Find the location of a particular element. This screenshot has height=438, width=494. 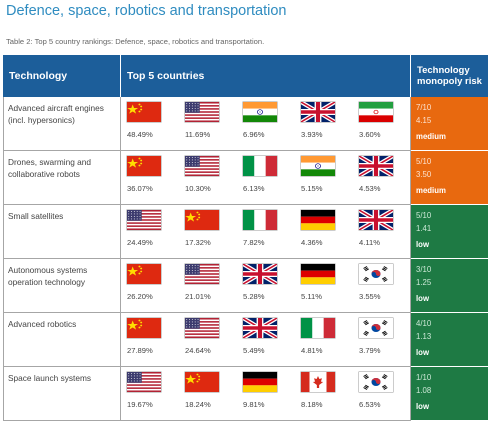

country-share: 26.20% is located at coordinates (140, 296).